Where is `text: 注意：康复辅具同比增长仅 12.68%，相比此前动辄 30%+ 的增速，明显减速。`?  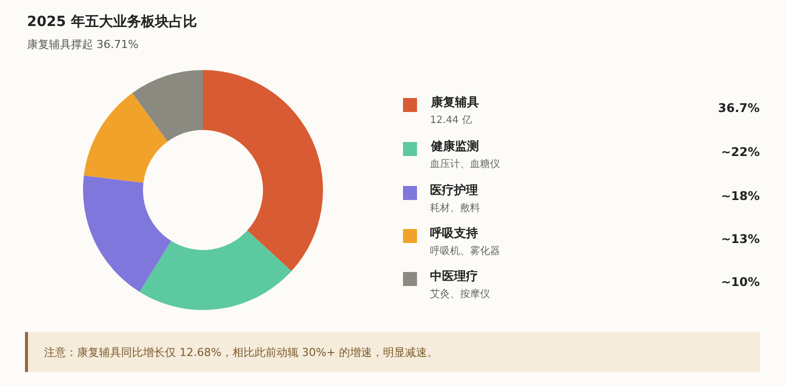
text: 注意：康复辅具同比增长仅 12.68%，相比此前动辄 30%+ 的增速，明显减速。 is located at coordinates (241, 352).